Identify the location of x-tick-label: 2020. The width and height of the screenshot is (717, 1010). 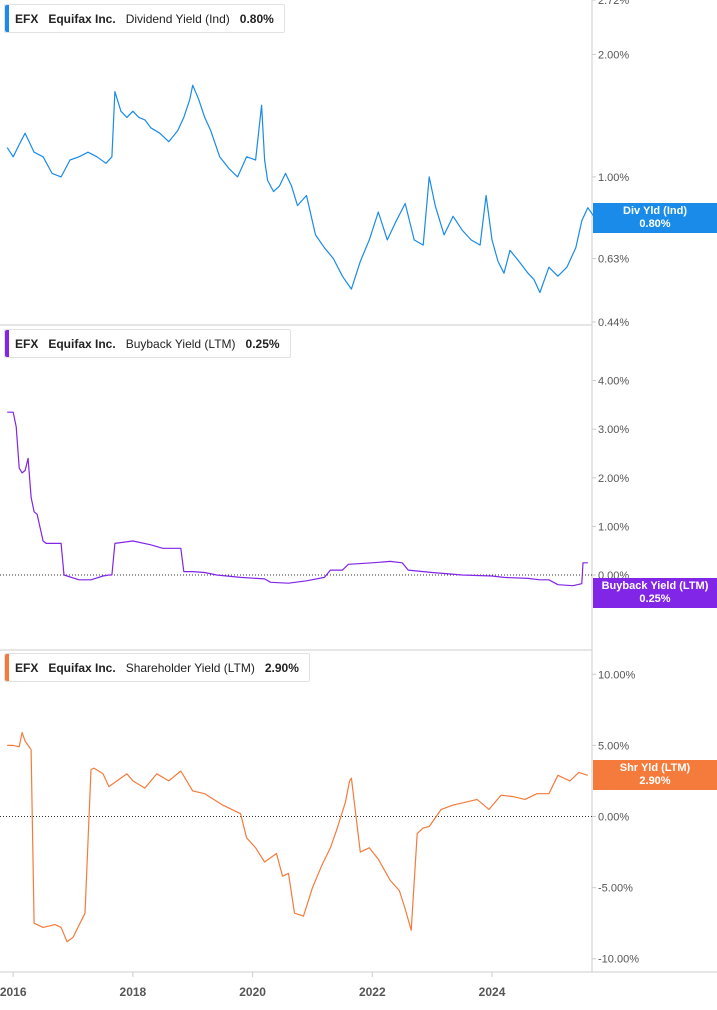
(252, 992).